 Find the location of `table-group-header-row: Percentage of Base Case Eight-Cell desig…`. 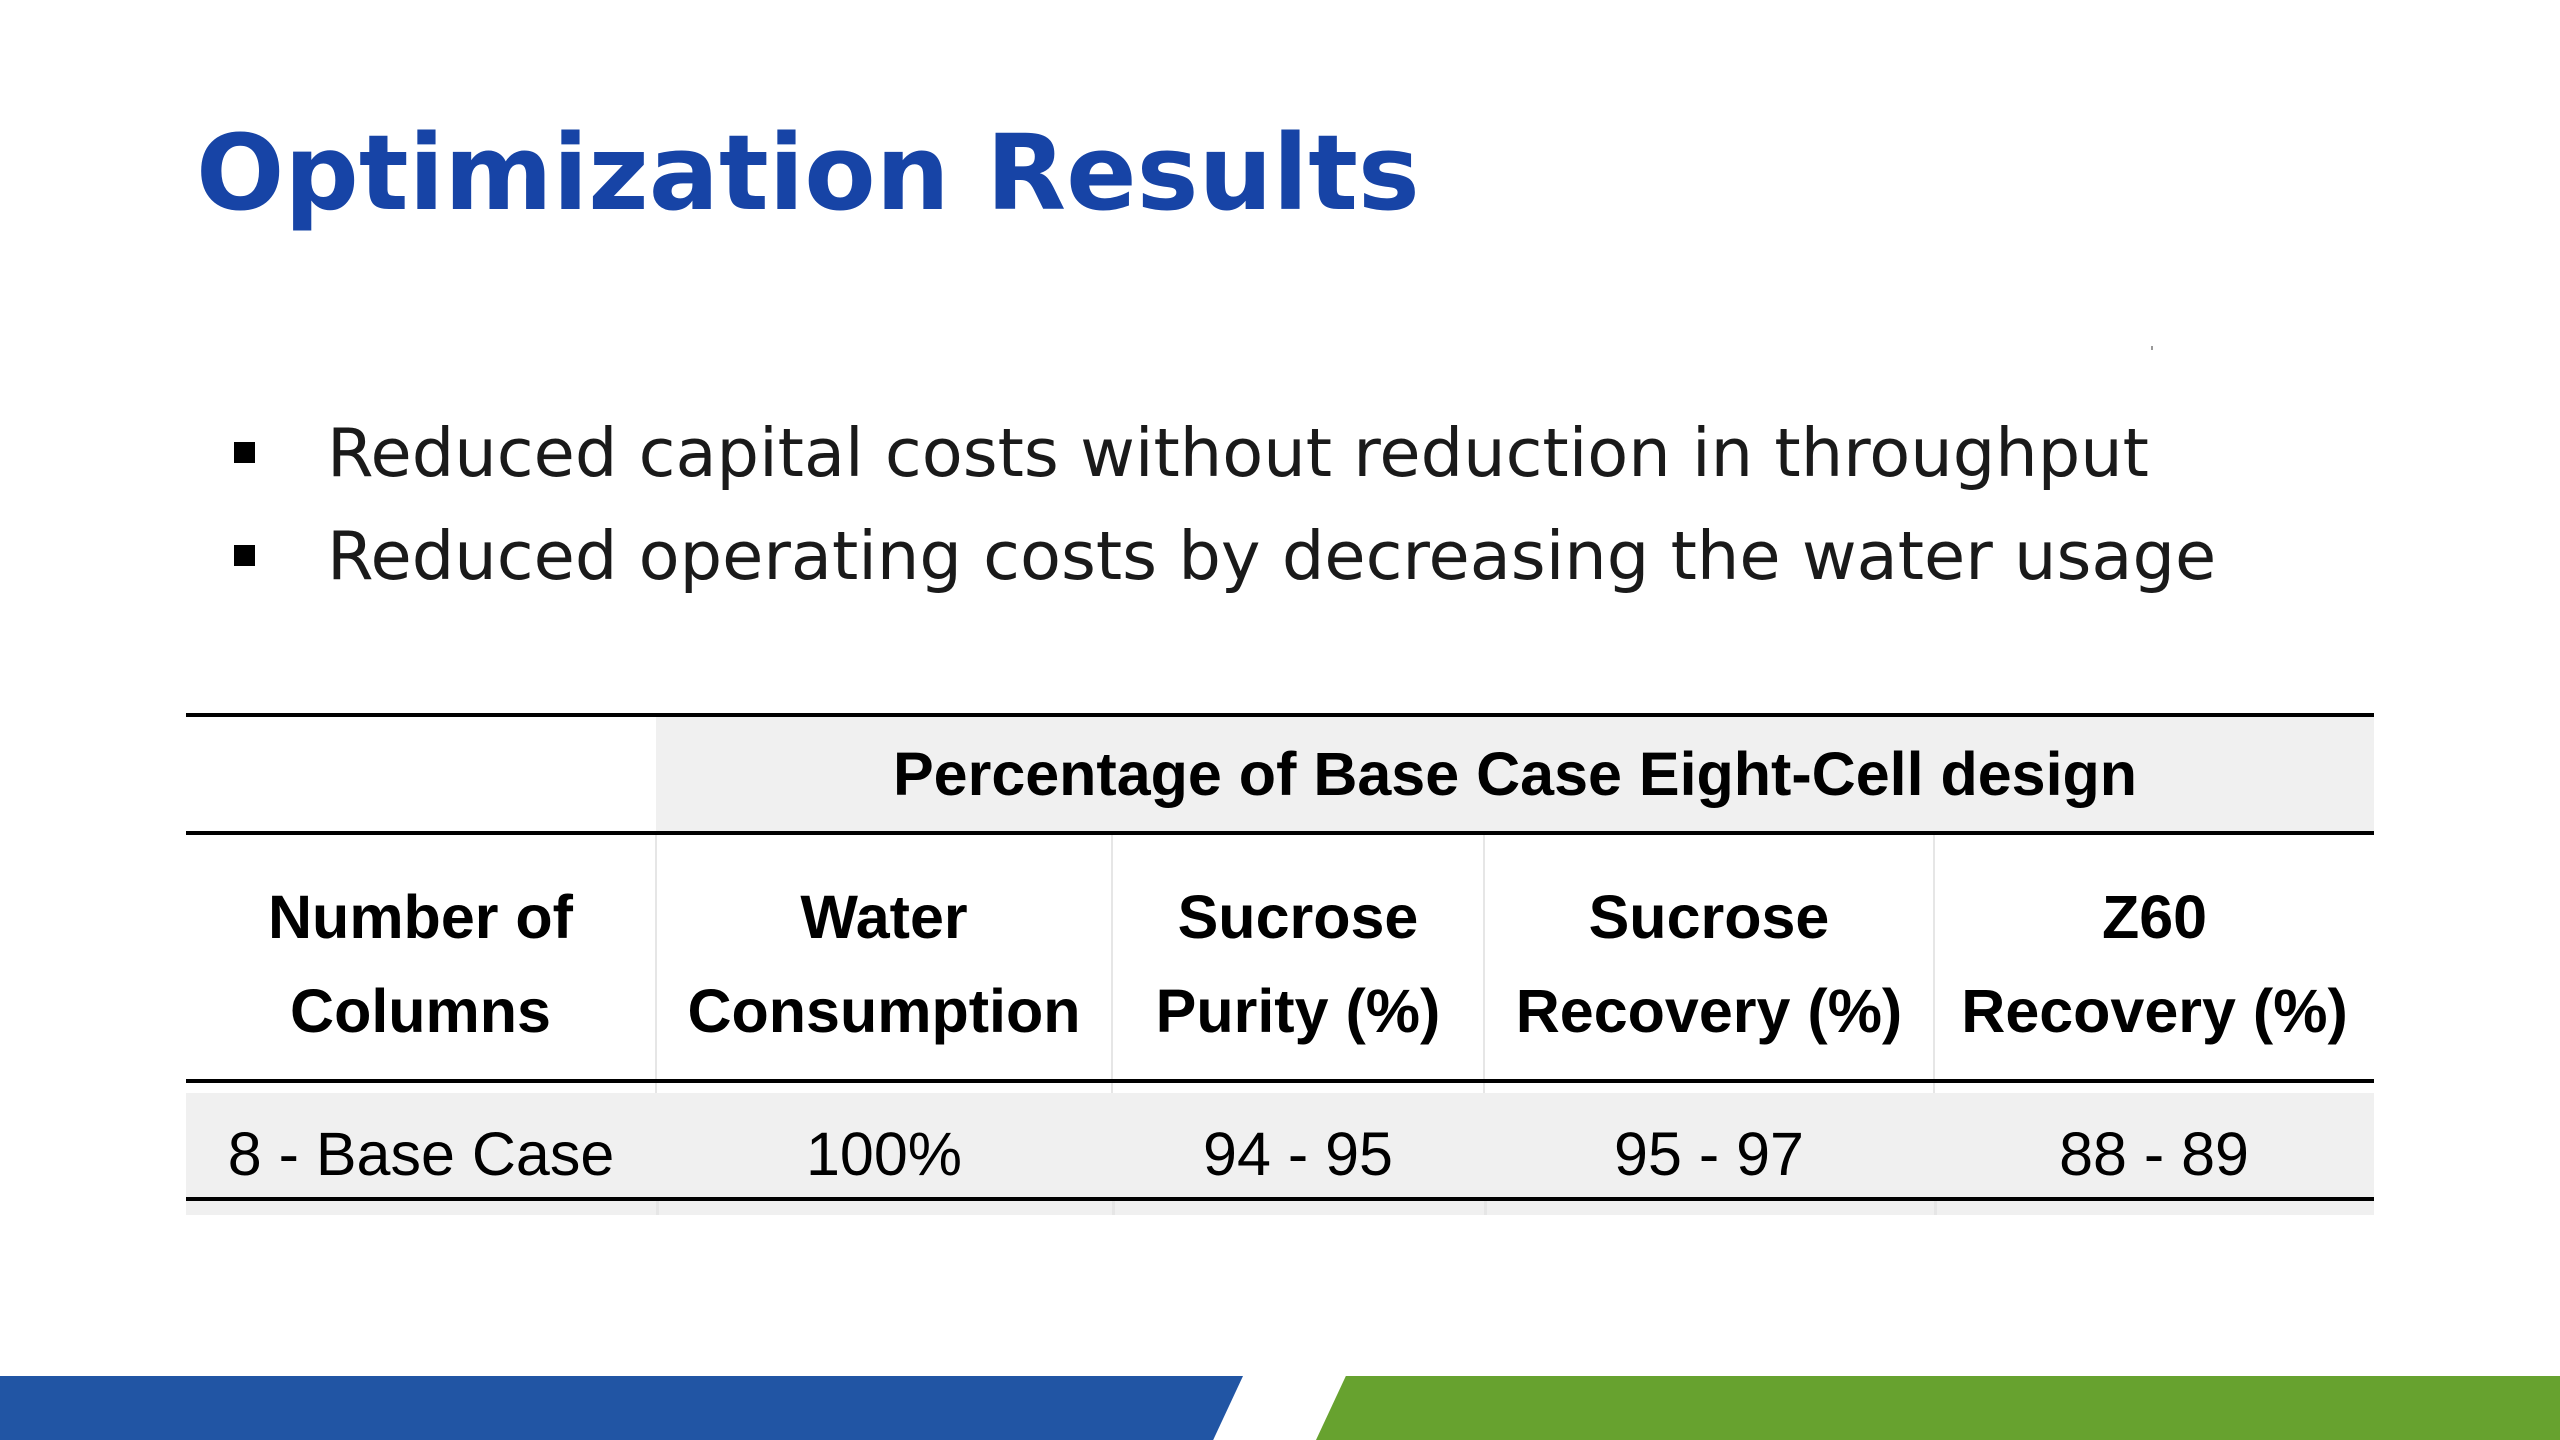

table-group-header-row: Percentage of Base Case Eight-Cell desig… is located at coordinates (1280, 774).